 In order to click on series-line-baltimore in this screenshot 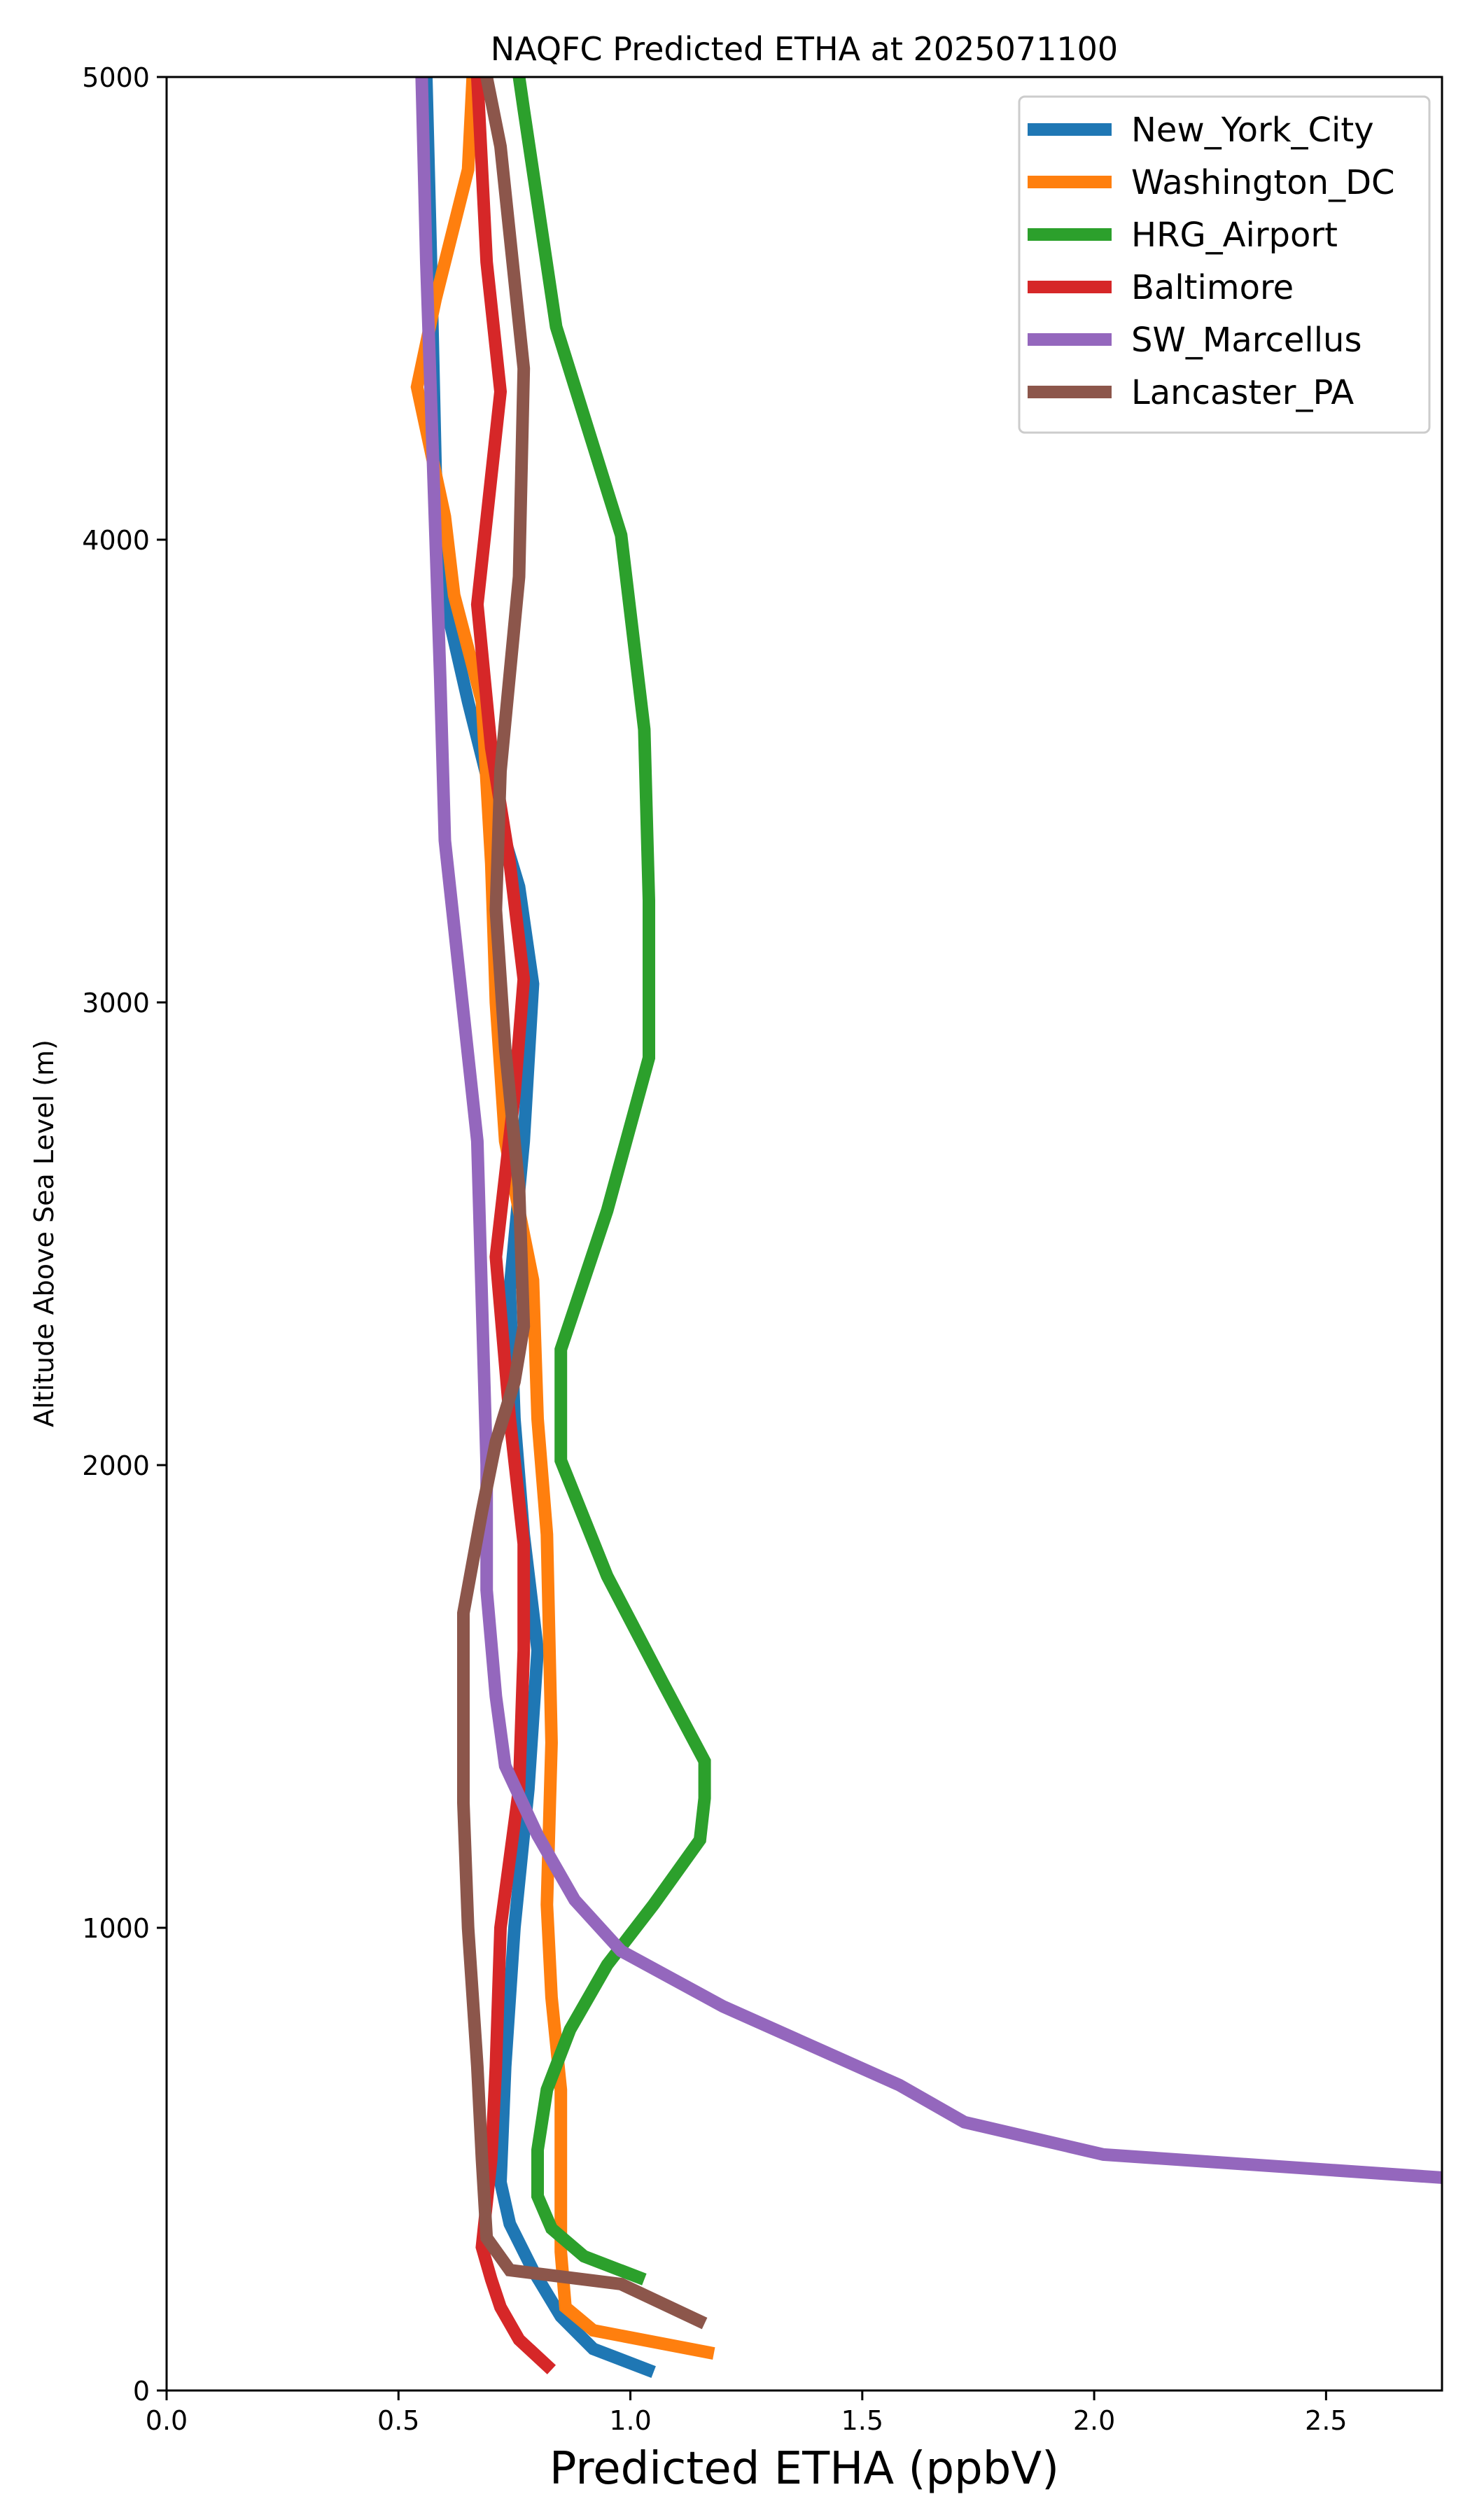, I will do `click(513, 1225)`.